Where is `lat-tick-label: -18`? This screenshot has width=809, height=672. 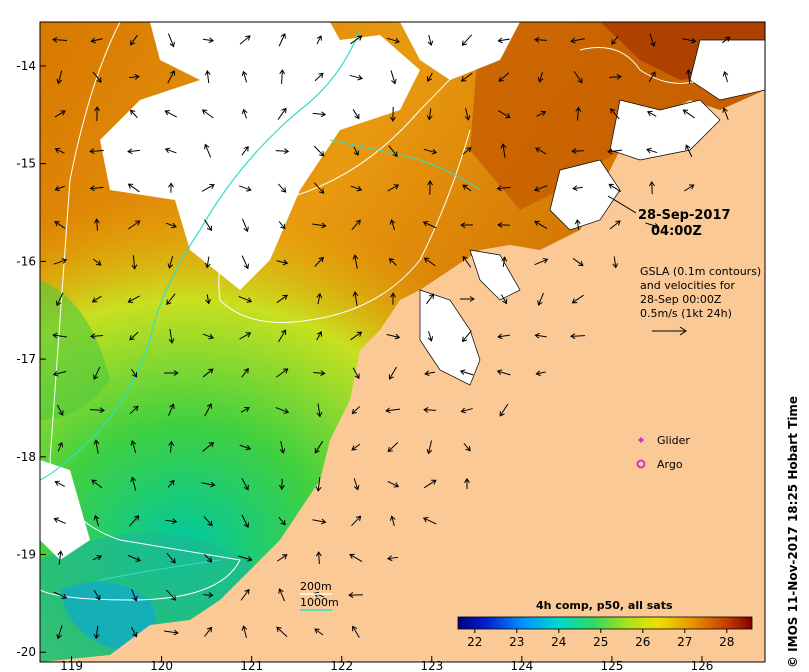 lat-tick-label: -18 is located at coordinates (26, 457).